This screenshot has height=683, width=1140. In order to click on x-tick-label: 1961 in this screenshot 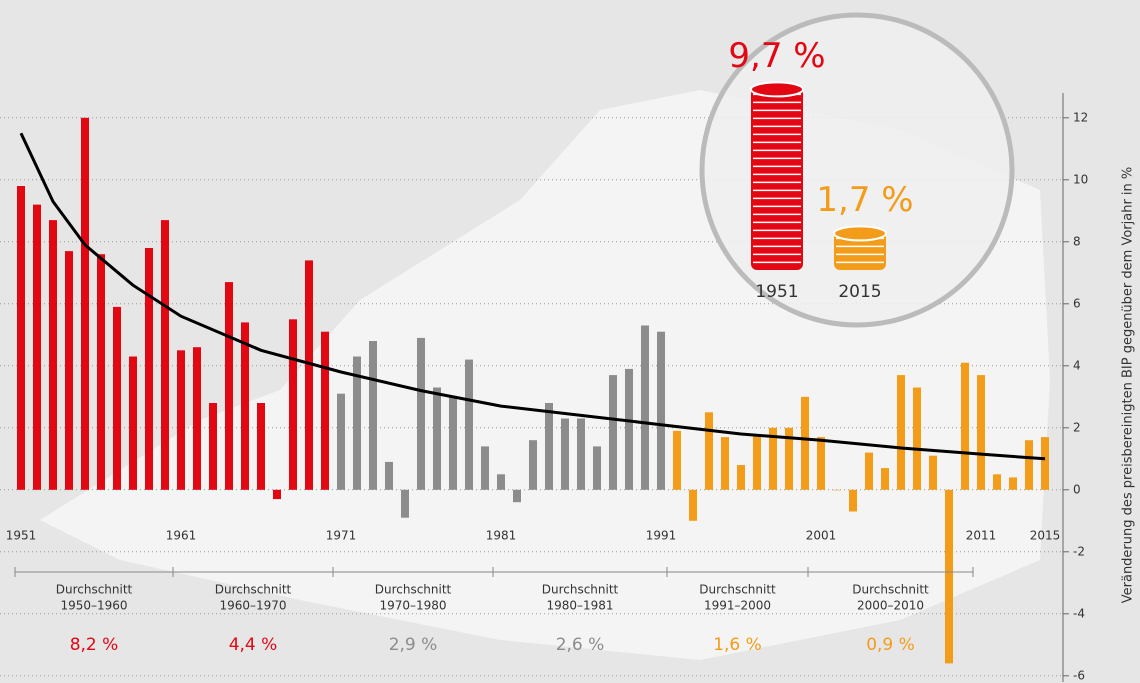, I will do `click(181, 536)`.